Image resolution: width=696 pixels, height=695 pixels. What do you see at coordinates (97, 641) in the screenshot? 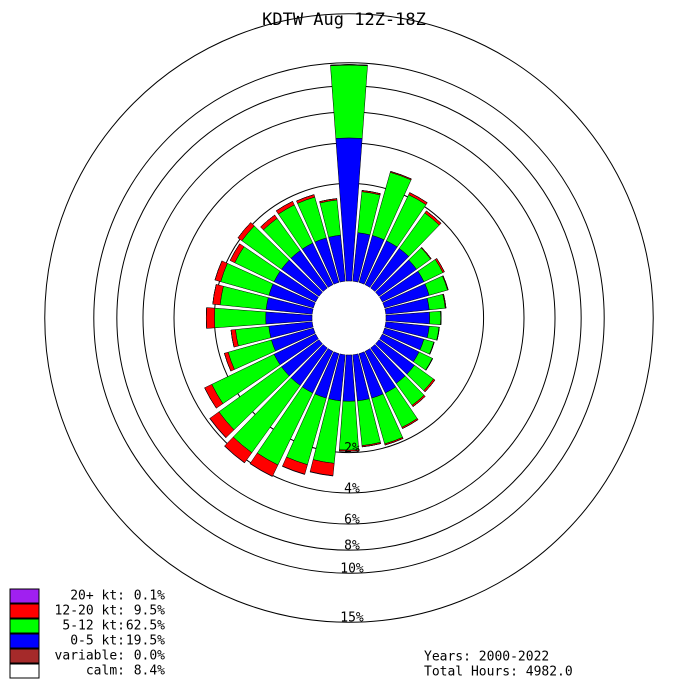
I see `legend-label: 0-5 kt:` at bounding box center [97, 641].